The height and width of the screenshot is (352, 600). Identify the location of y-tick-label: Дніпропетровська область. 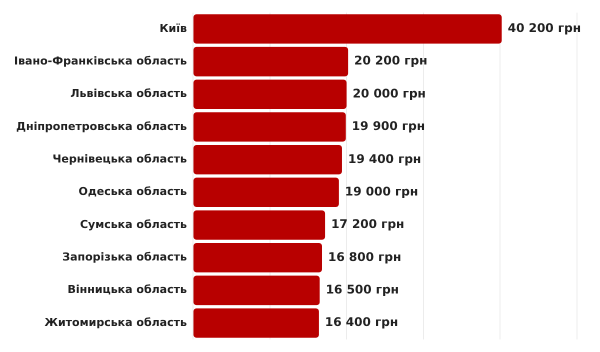
(102, 126).